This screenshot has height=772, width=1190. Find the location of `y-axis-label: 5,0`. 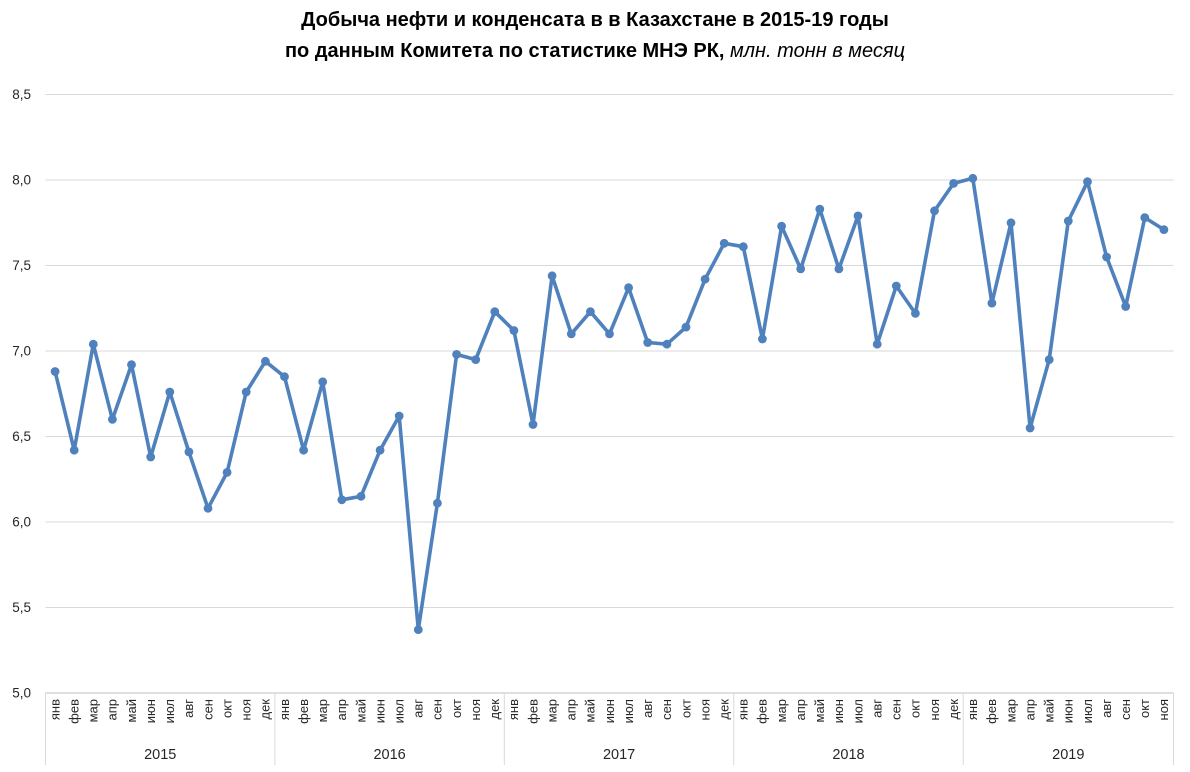

y-axis-label: 5,0 is located at coordinates (21, 693).